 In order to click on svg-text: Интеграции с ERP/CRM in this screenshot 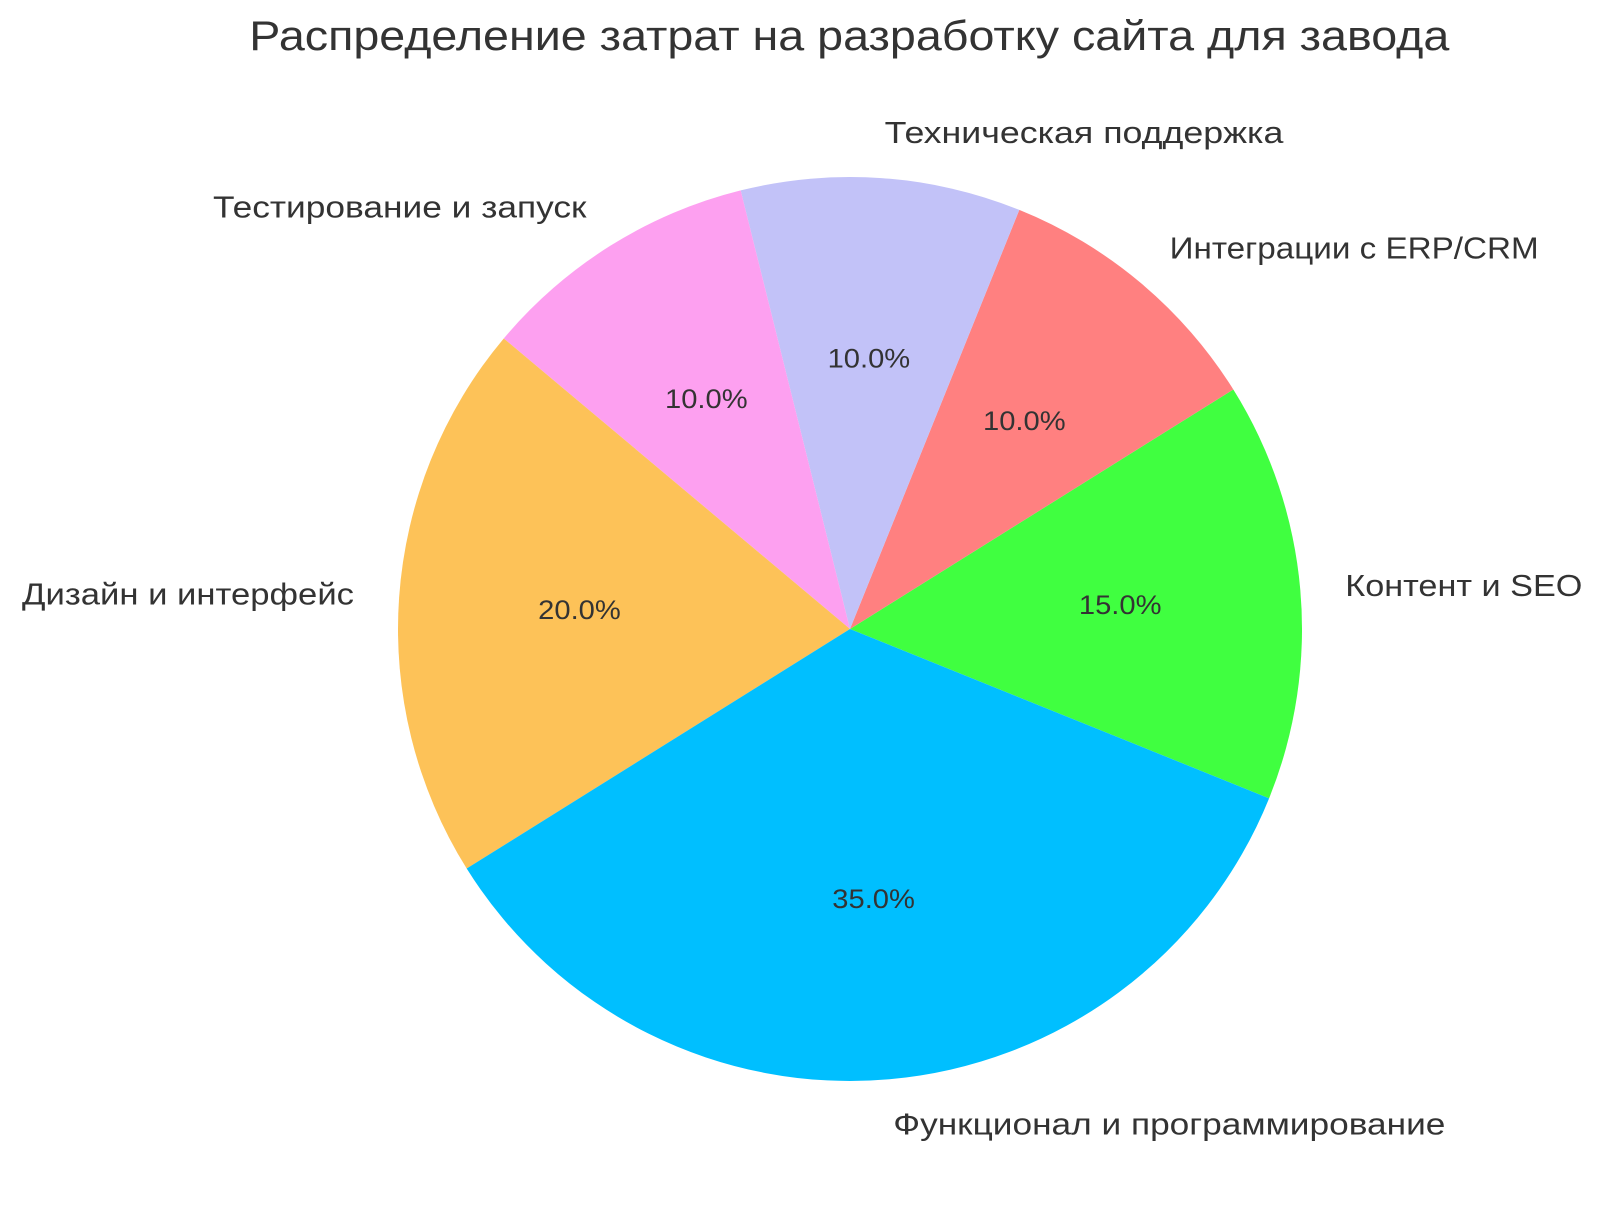, I will do `click(1354, 247)`.